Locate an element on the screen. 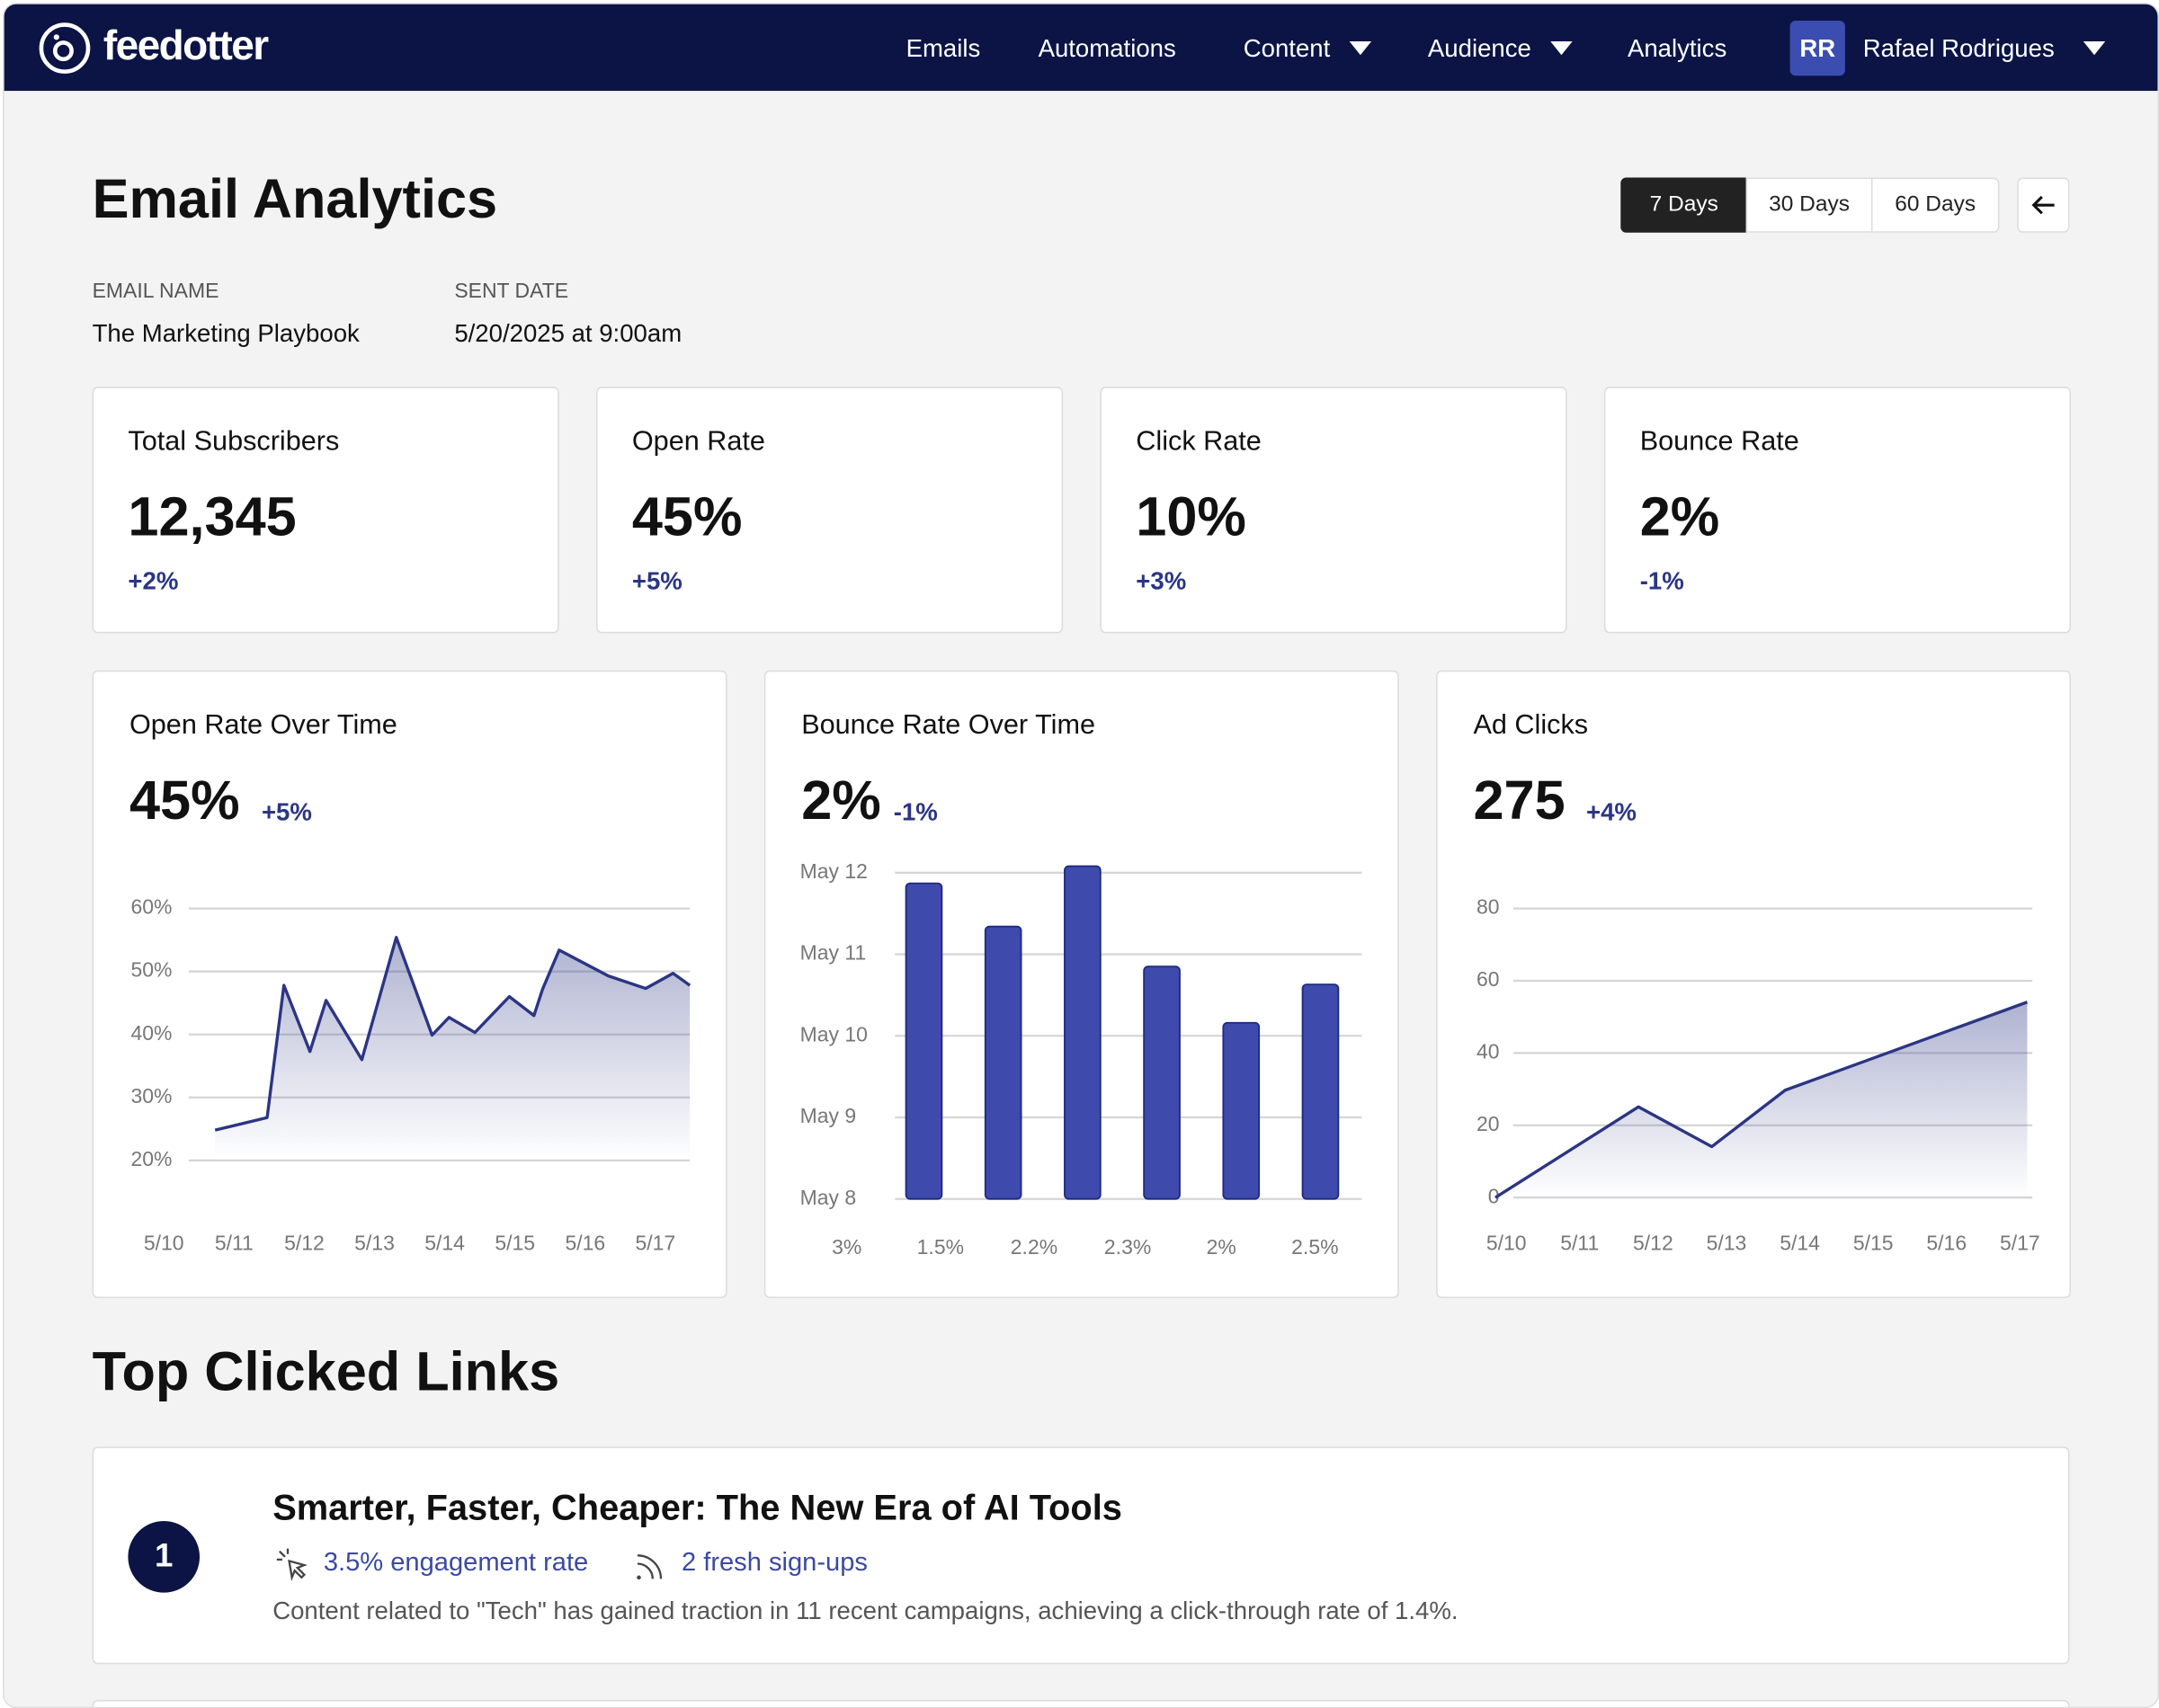 The height and width of the screenshot is (1708, 2159). meta-value: The Marketing Playbook is located at coordinates (226, 333).